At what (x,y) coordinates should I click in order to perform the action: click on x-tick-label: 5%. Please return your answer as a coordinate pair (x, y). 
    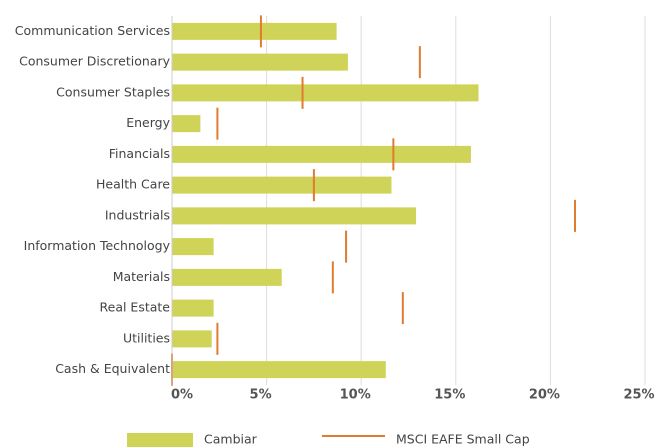
    Looking at the image, I should click on (261, 395).